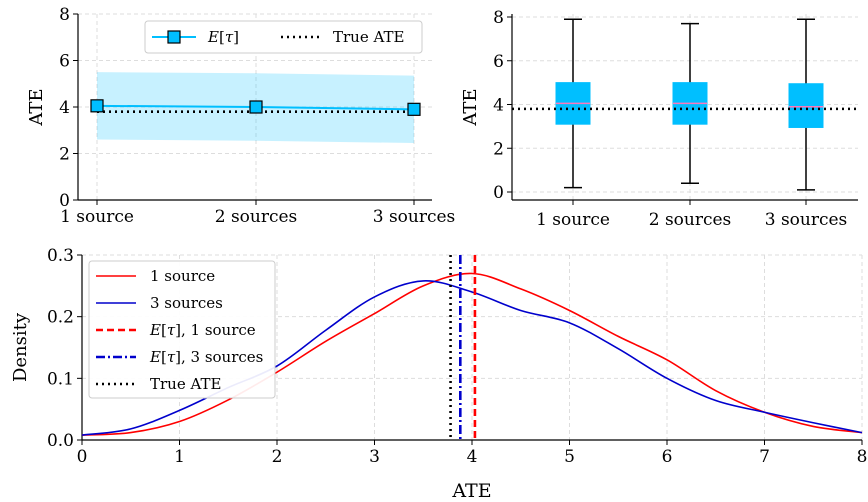 This screenshot has height=502, width=868. What do you see at coordinates (667, 457) in the screenshot?
I see `x-tick-label: 6` at bounding box center [667, 457].